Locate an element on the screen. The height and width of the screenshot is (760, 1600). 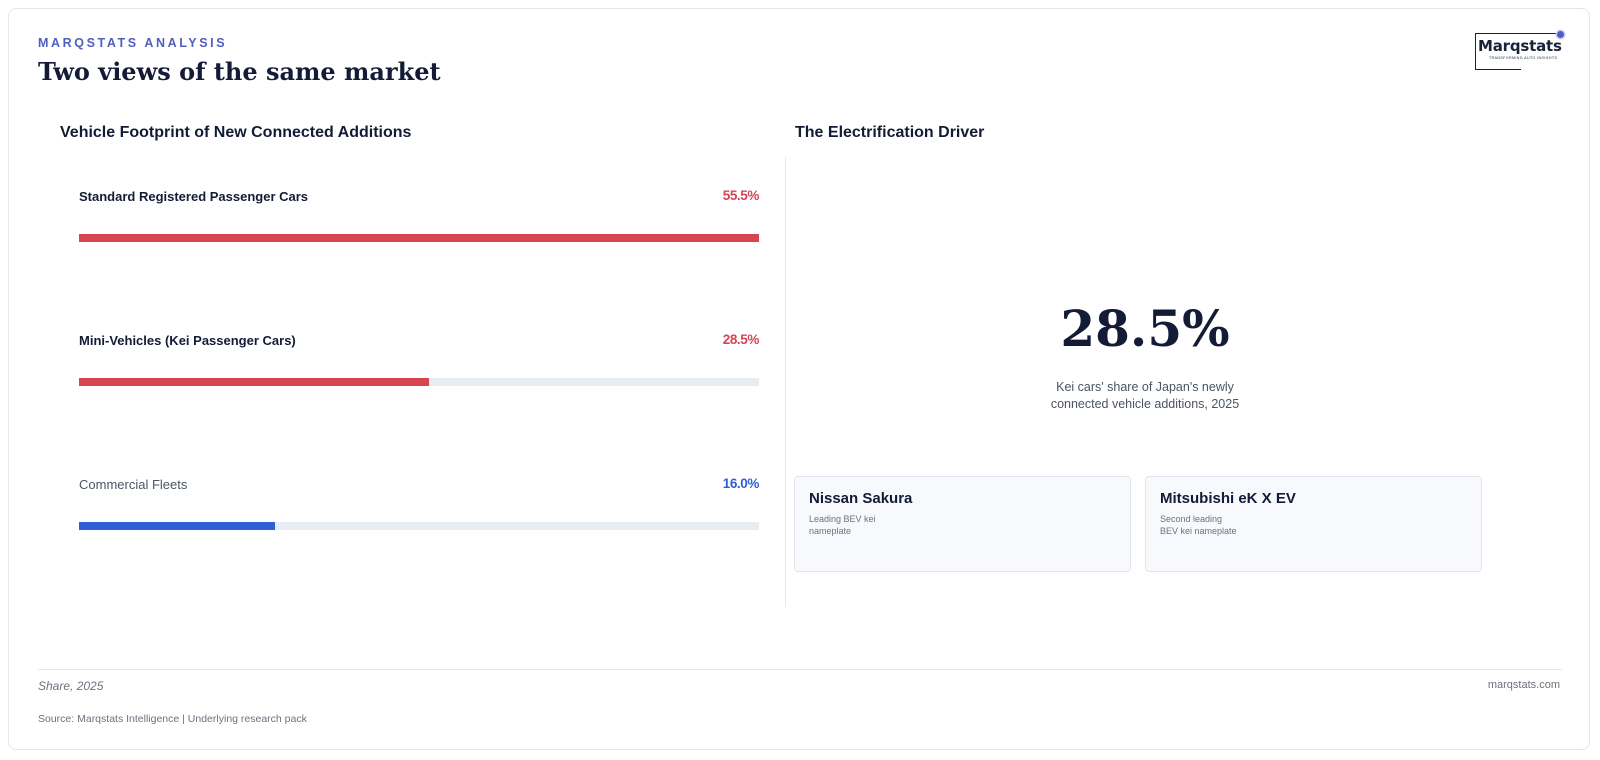
right-panel-title: The Electrification Driver is located at coordinates (890, 132).